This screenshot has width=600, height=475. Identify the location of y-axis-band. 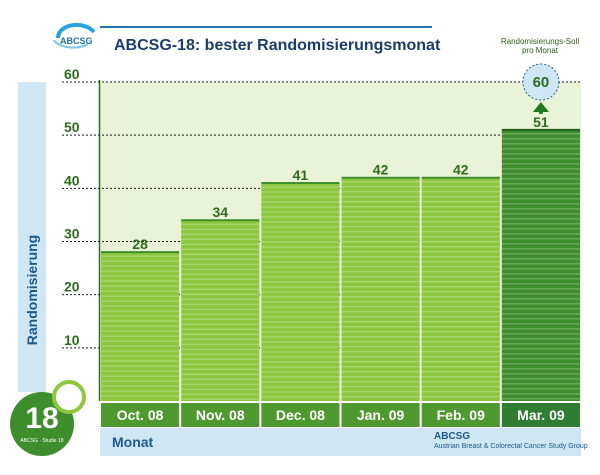
(32, 237).